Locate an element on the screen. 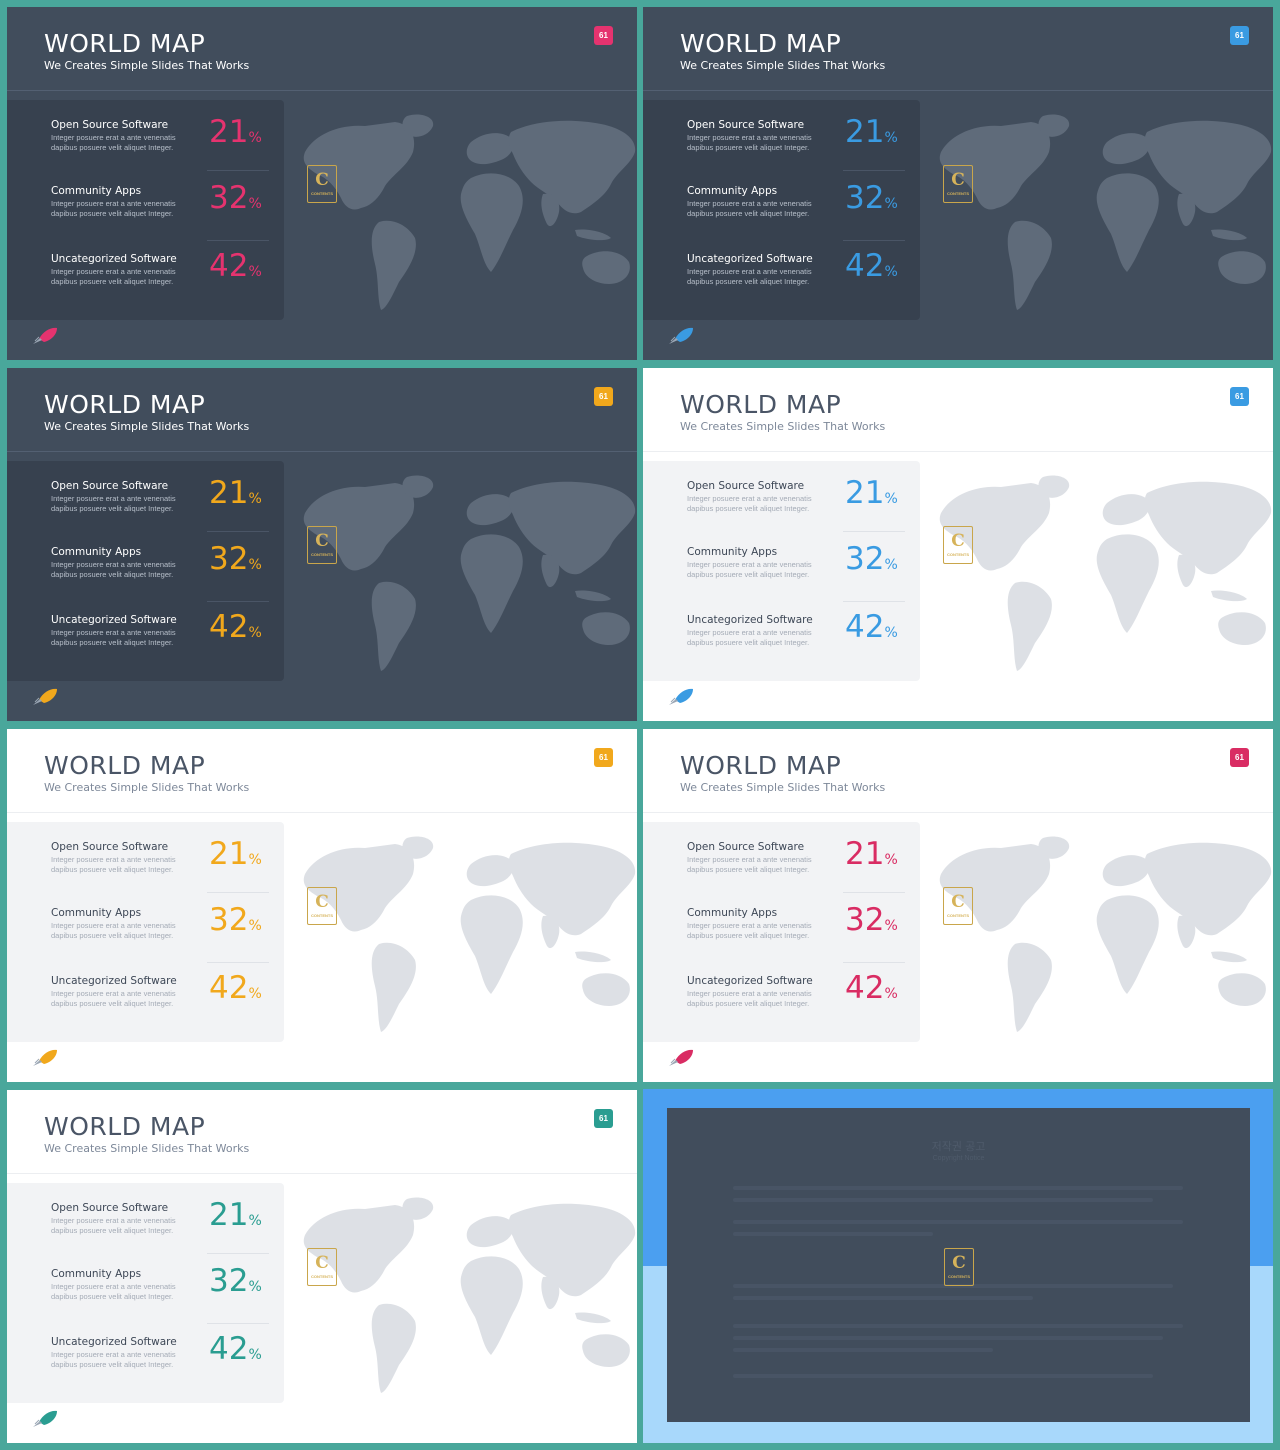 This screenshot has width=1280, height=1450. stat-label: Open Source Software is located at coordinates (746, 125).